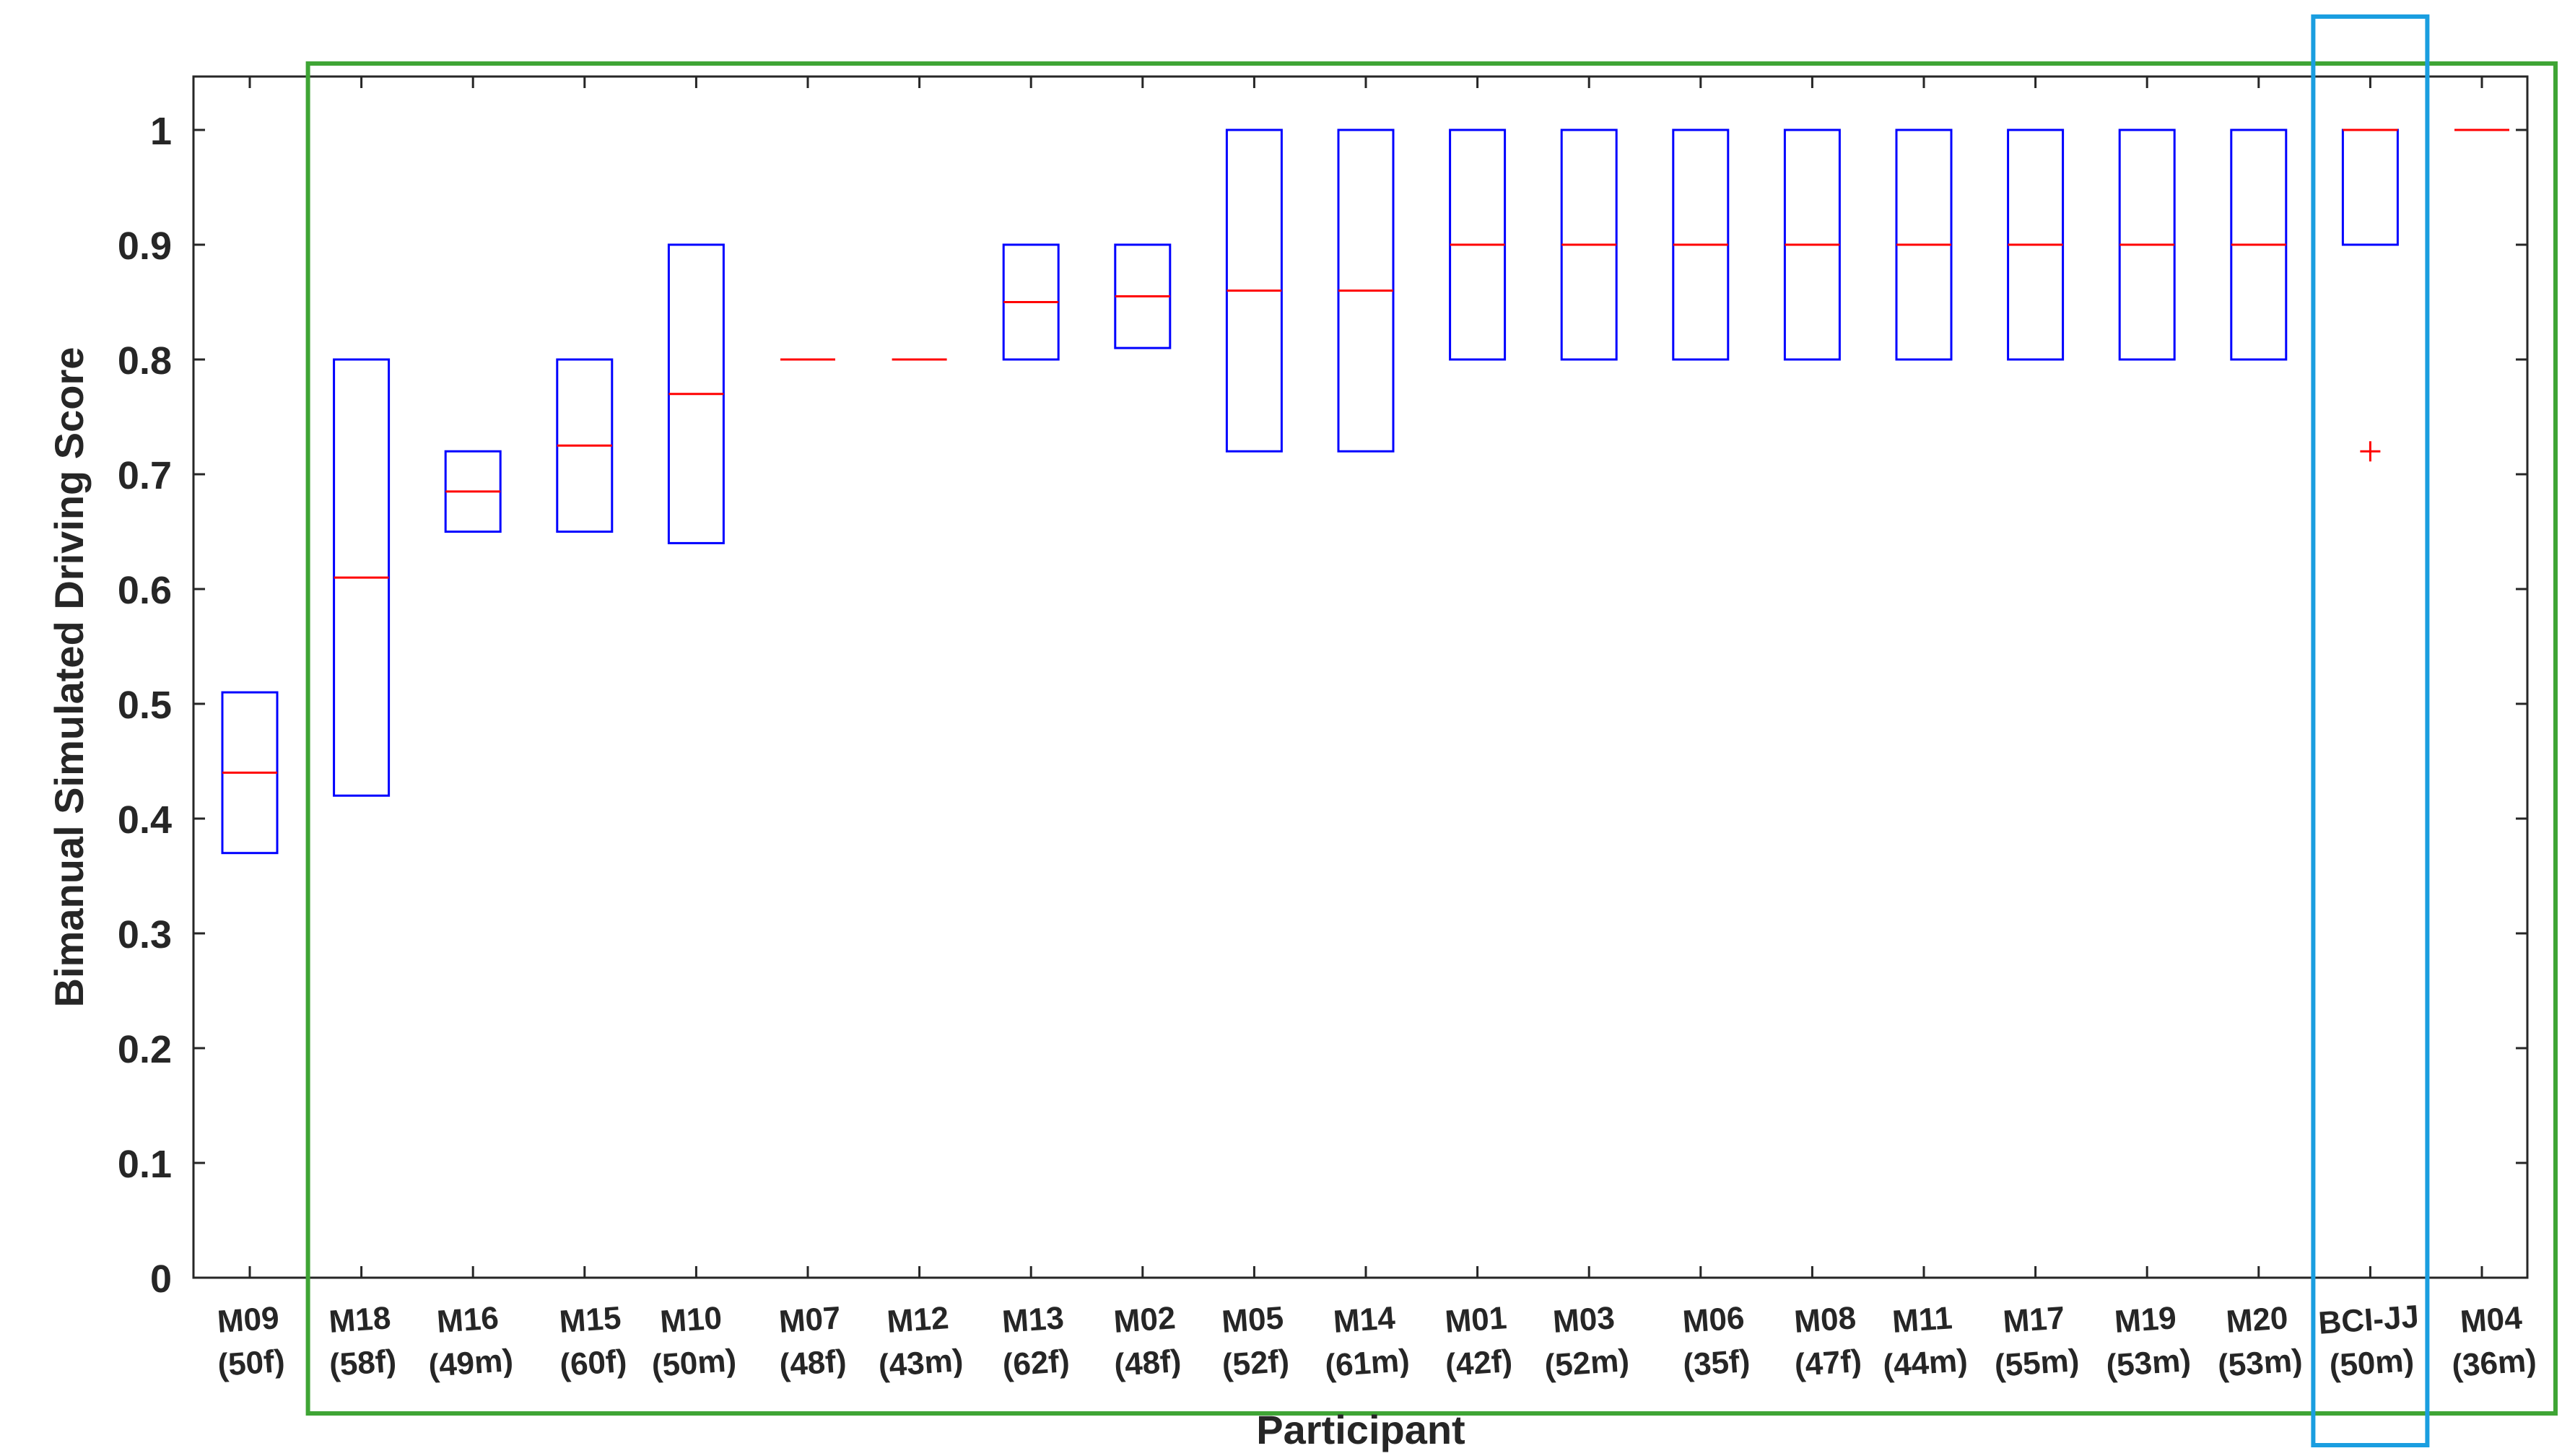 This screenshot has width=2575, height=1456. What do you see at coordinates (1925, 1363) in the screenshot?
I see `x-tick-label-info: (44m)` at bounding box center [1925, 1363].